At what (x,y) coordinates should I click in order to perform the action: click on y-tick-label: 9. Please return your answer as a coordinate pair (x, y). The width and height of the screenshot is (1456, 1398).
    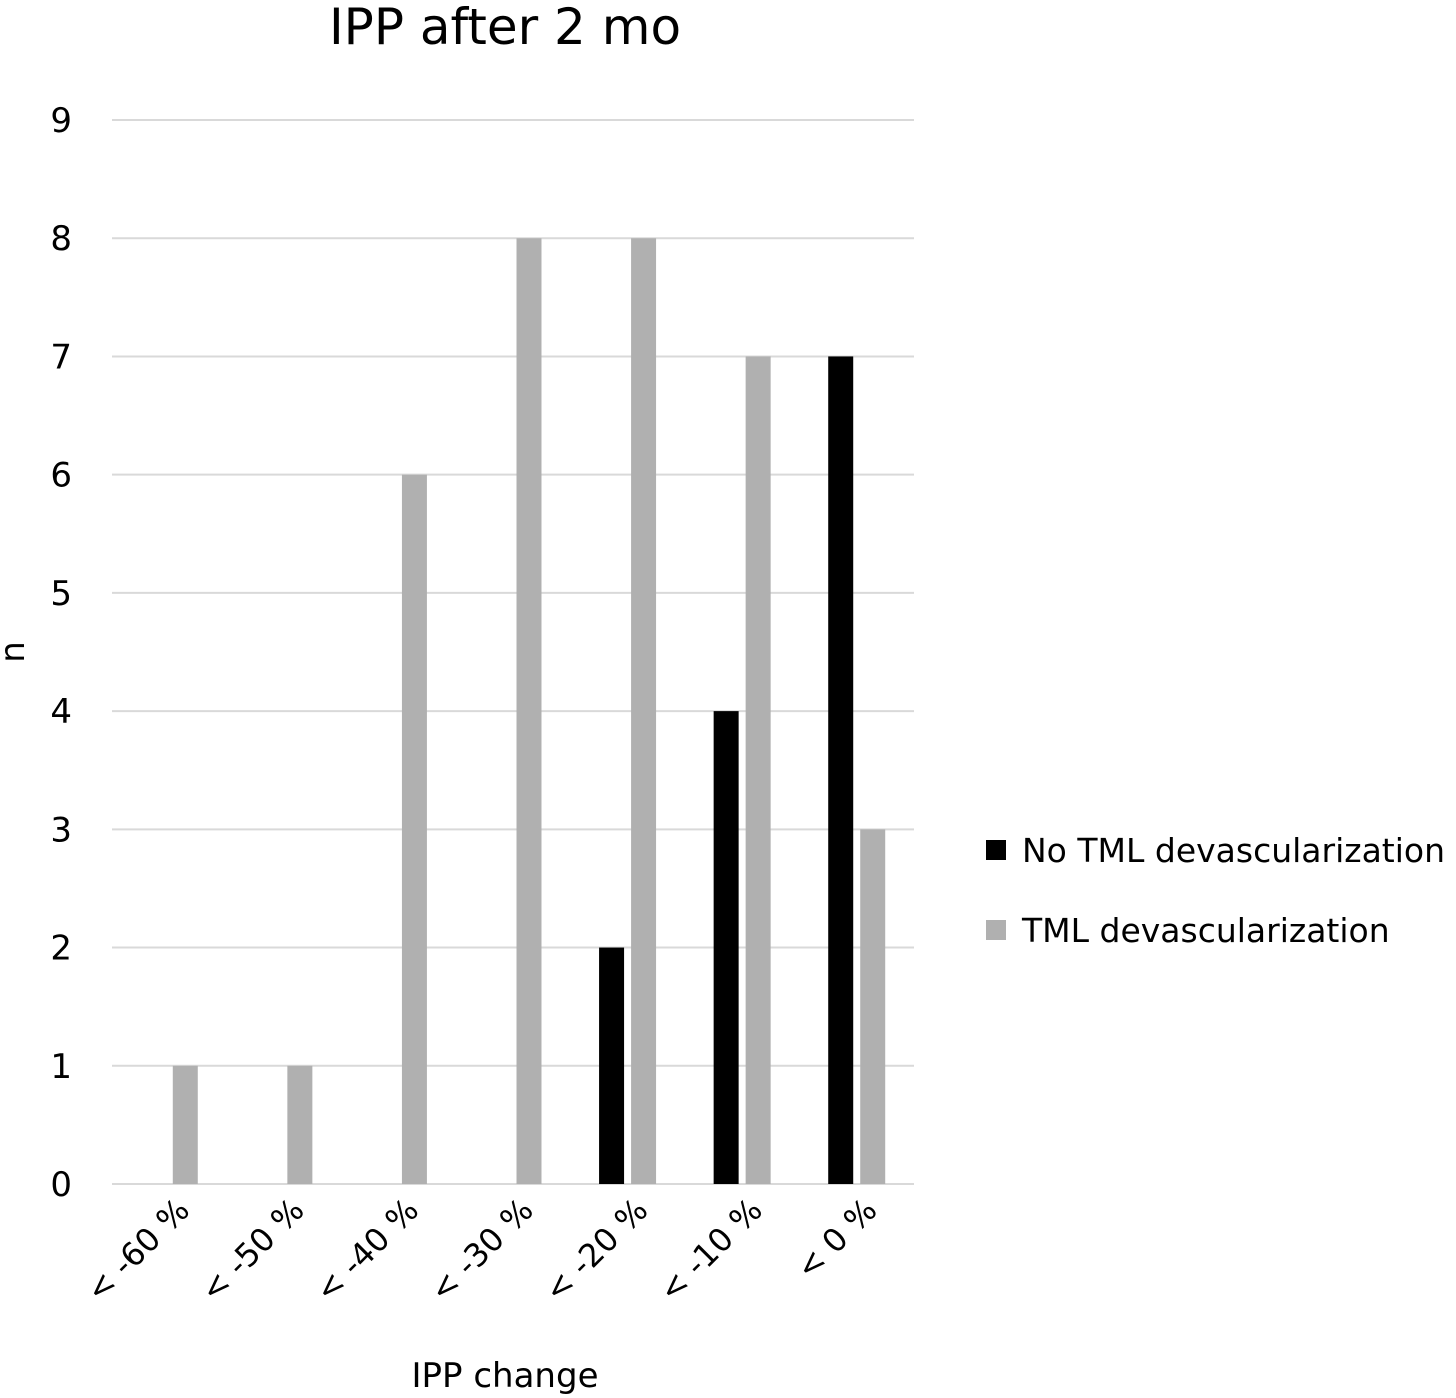
    Looking at the image, I should click on (61, 121).